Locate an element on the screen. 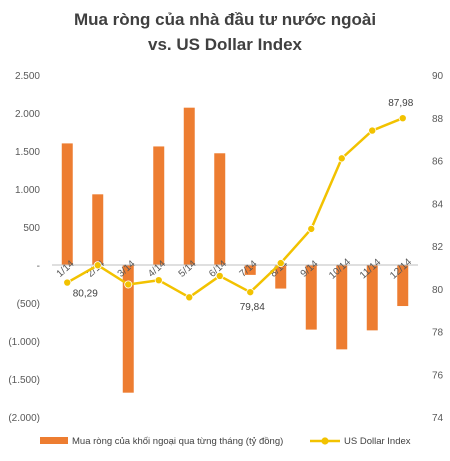 The height and width of the screenshot is (461, 450). left-axis-tick-label: 500 is located at coordinates (31, 228).